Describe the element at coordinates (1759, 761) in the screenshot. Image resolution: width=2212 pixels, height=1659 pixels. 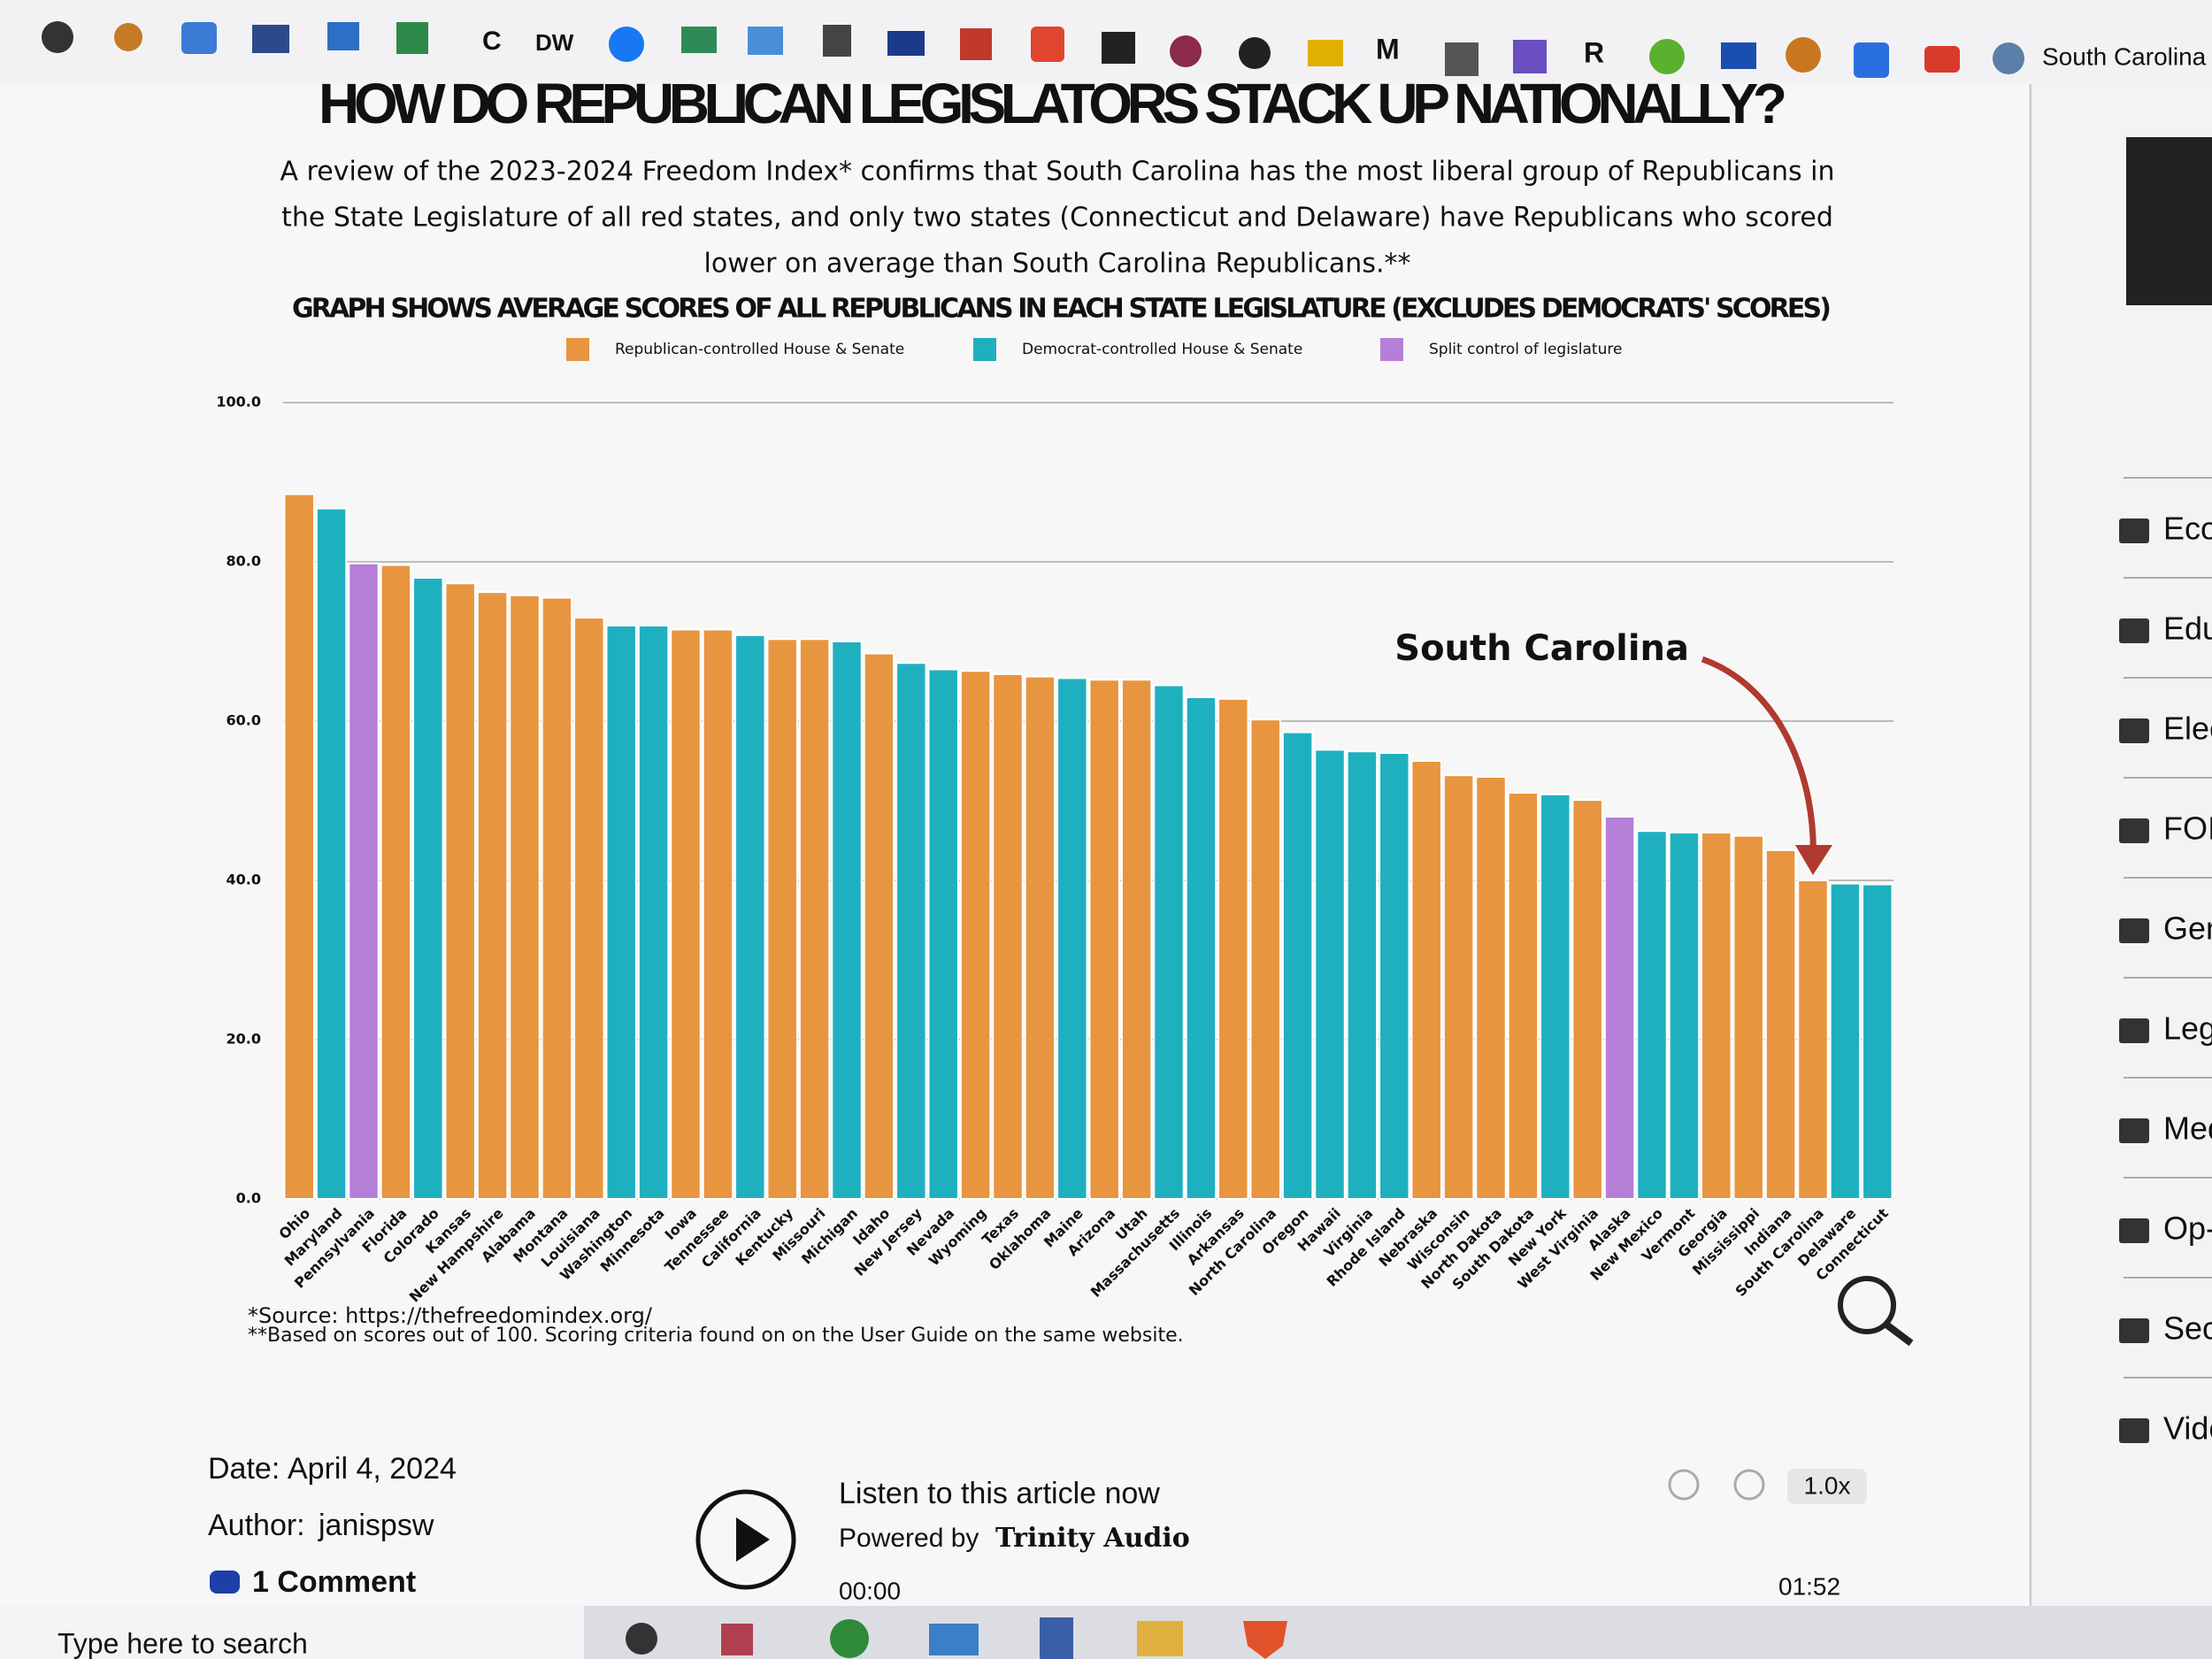
I see `annotation-arrow` at that location.